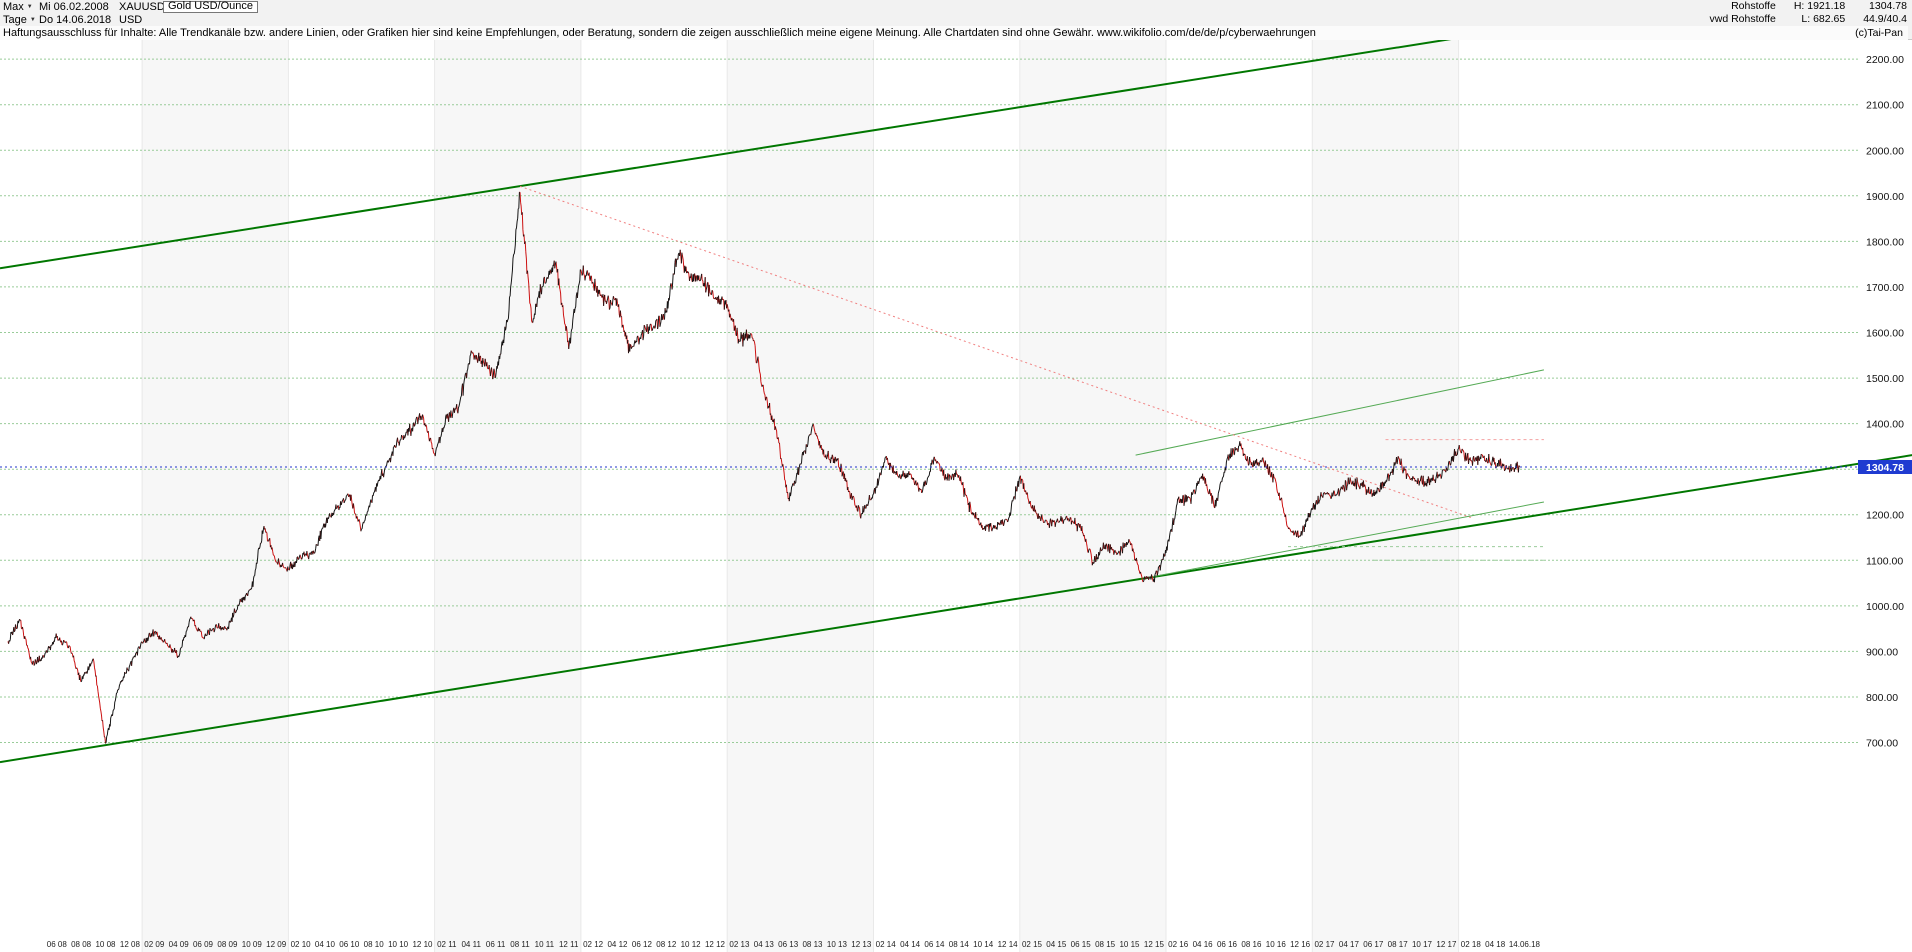 The width and height of the screenshot is (1912, 952). Describe the element at coordinates (1882, 698) in the screenshot. I see `svg-text: 800.00` at that location.